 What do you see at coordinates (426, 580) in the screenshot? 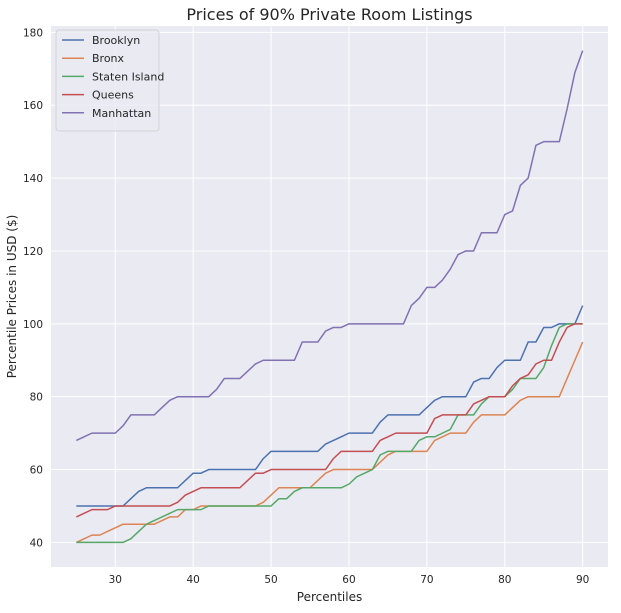
I see `x-tick-label: 70` at bounding box center [426, 580].